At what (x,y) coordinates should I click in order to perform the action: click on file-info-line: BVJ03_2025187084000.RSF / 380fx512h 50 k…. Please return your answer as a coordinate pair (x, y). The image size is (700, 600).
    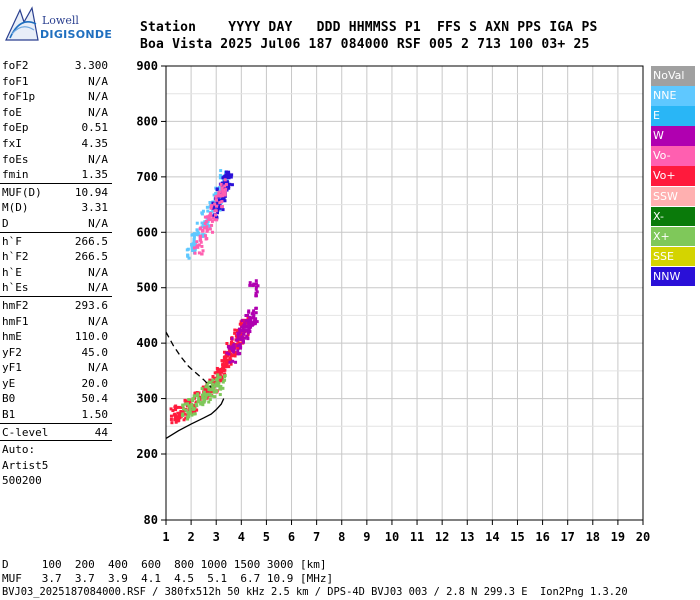
    Looking at the image, I should click on (315, 592).